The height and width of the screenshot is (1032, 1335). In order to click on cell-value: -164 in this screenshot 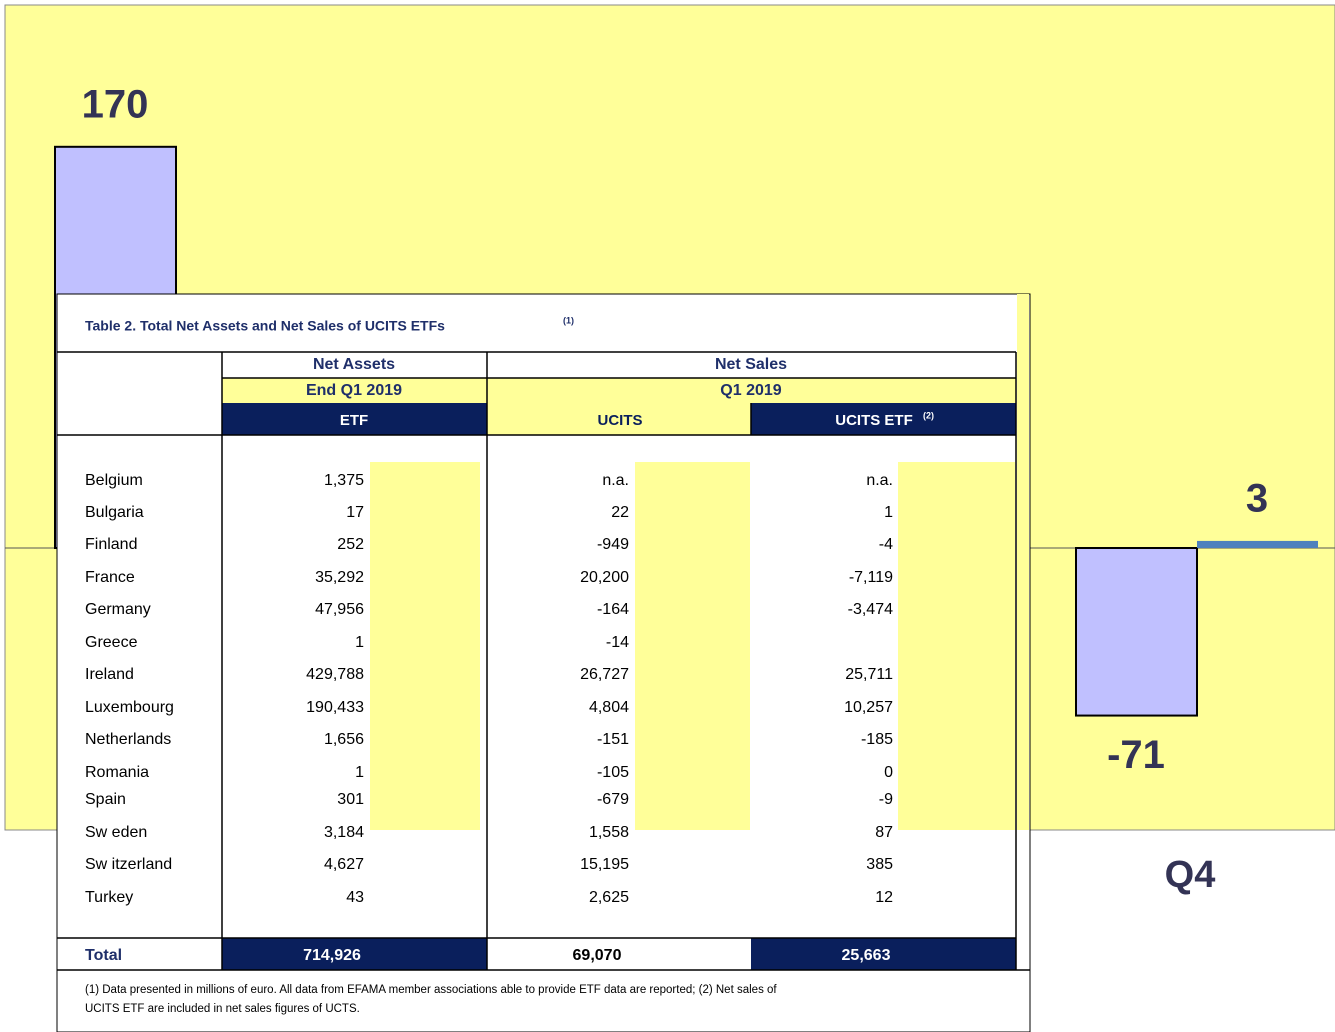, I will do `click(613, 609)`.